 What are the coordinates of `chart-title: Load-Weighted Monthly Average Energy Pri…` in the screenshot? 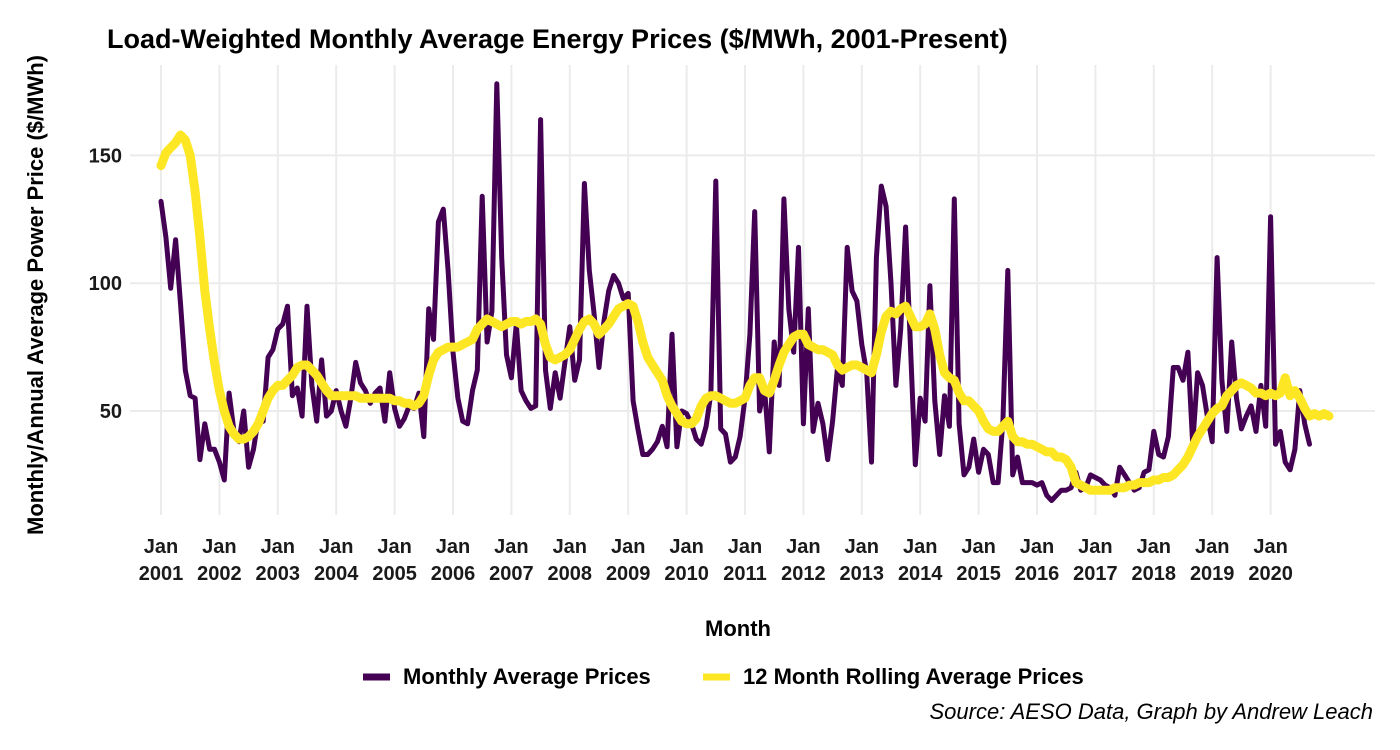 It's located at (557, 39).